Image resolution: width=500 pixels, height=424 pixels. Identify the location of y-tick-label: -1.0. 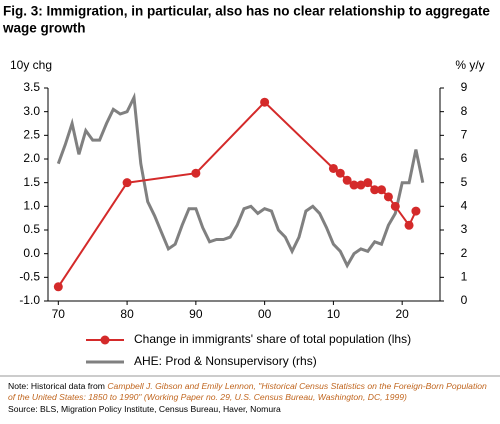
(29, 300).